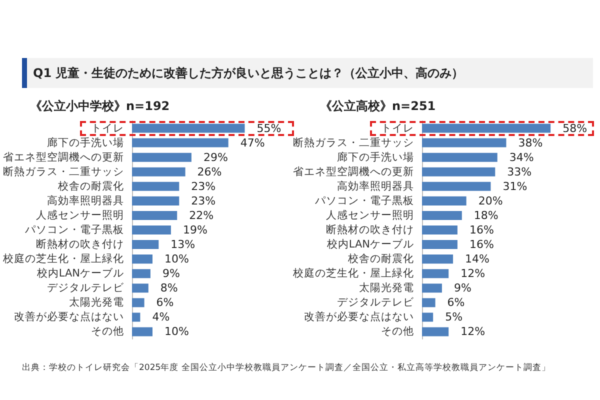  I want to click on data-label: 58%, so click(575, 128).